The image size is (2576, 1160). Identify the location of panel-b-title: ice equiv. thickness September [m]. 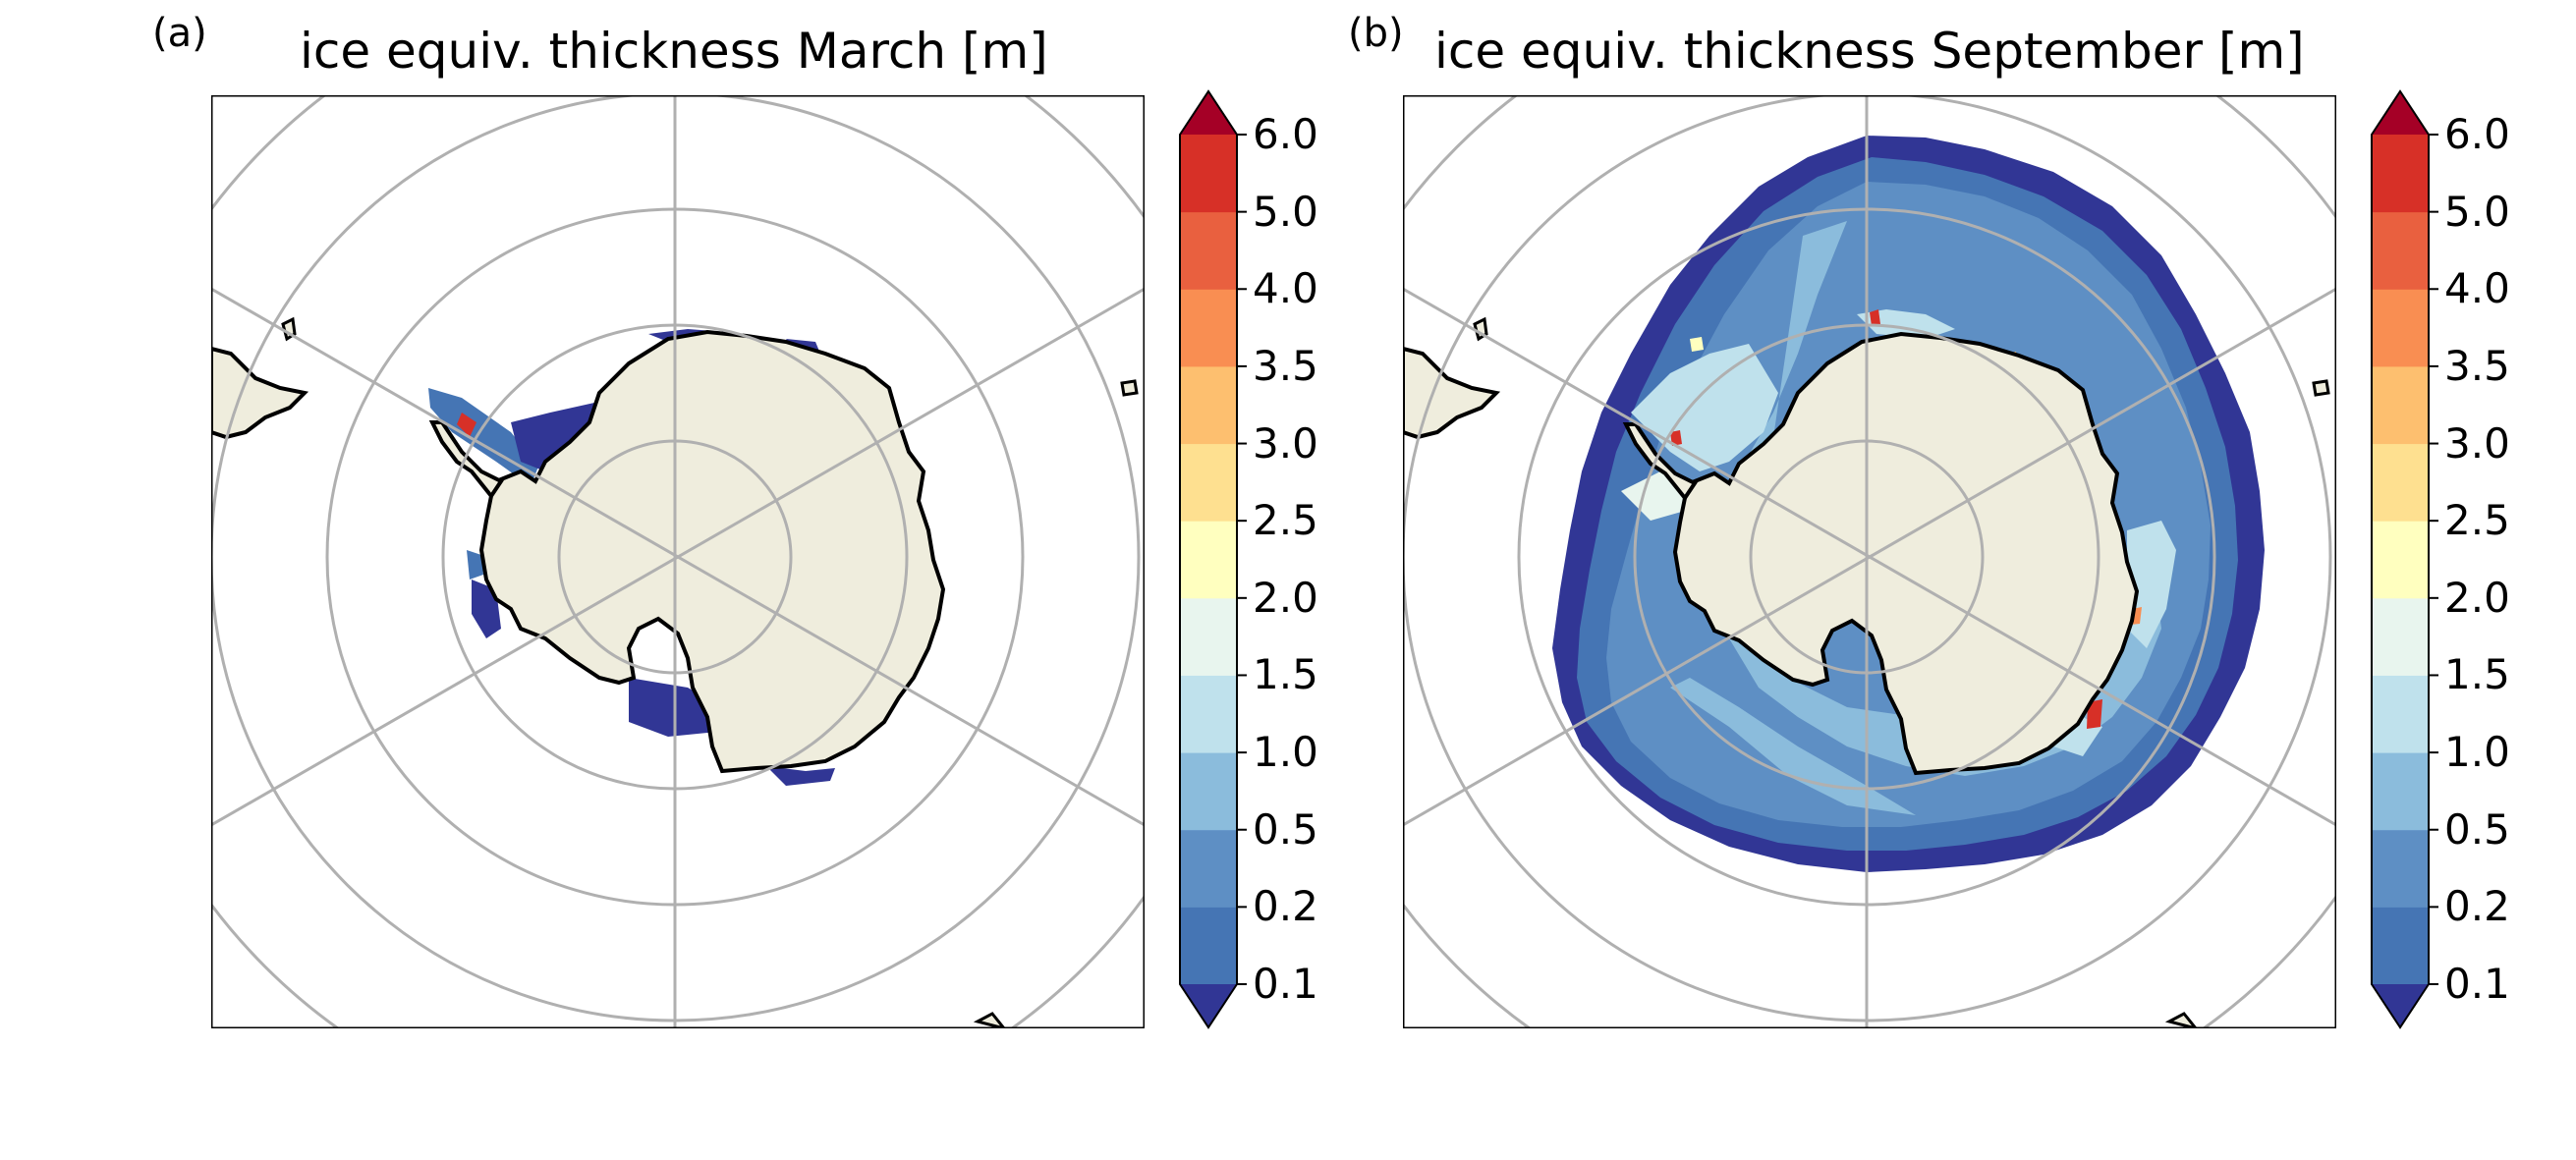
(1869, 51).